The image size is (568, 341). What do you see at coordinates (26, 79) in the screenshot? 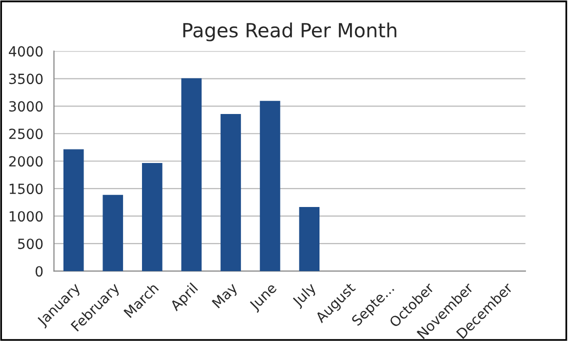
I see `y-tick-label: 3500` at bounding box center [26, 79].